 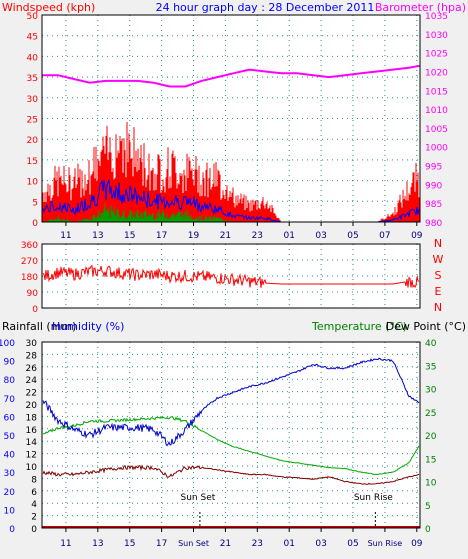 I want to click on temperature-line, so click(x=231, y=445).